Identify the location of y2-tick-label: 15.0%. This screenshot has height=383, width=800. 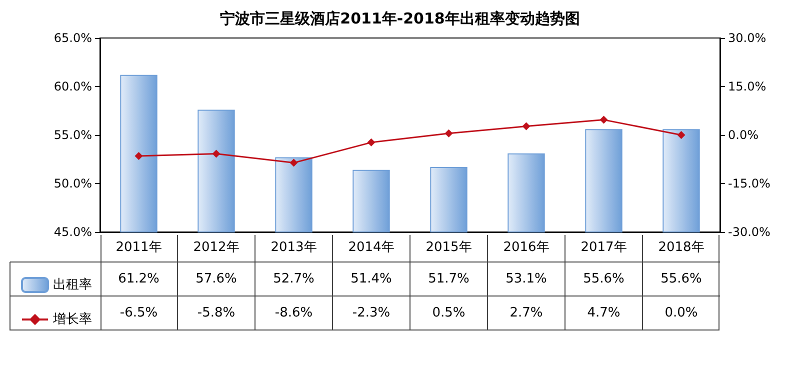
(747, 87).